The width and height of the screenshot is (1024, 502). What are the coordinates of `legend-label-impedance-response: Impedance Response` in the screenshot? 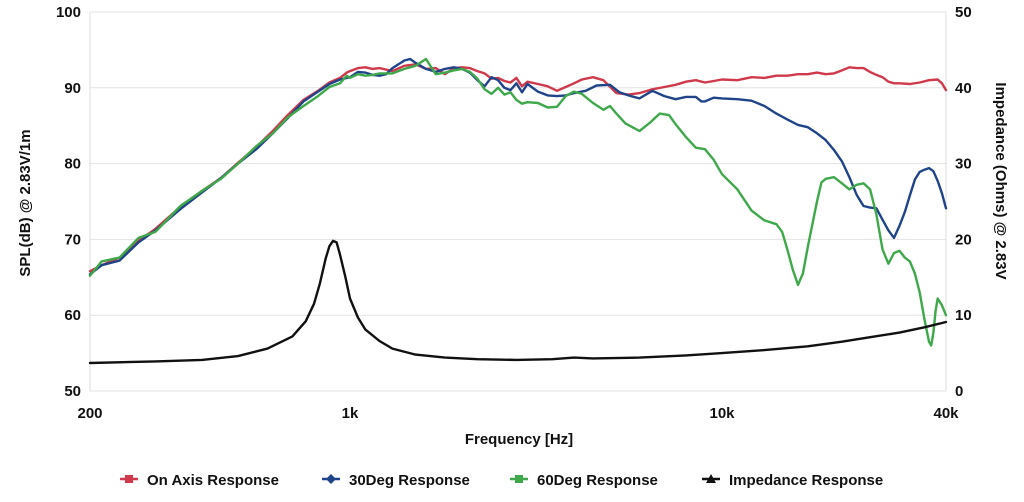 It's located at (806, 480).